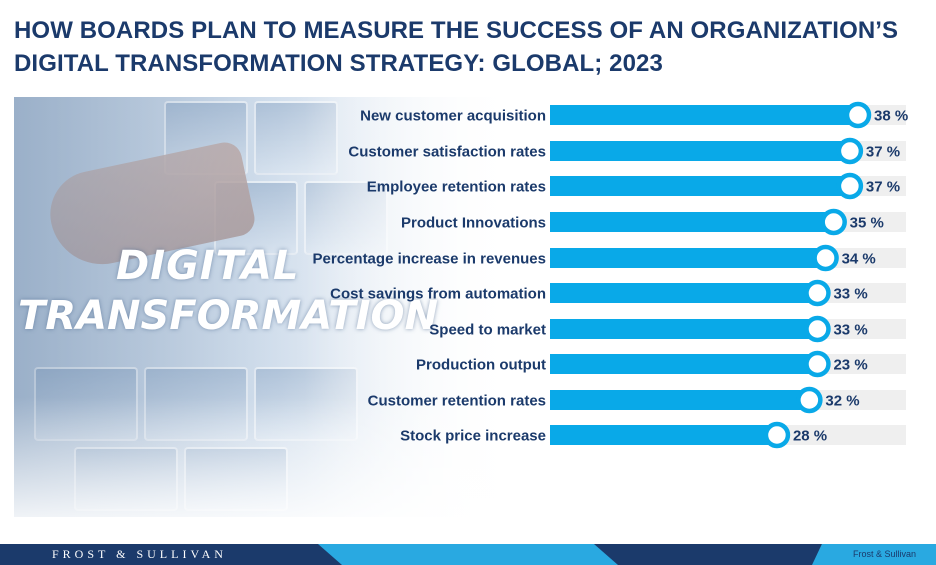 The image size is (936, 565). What do you see at coordinates (867, 223) in the screenshot?
I see `data-label: 35 %` at bounding box center [867, 223].